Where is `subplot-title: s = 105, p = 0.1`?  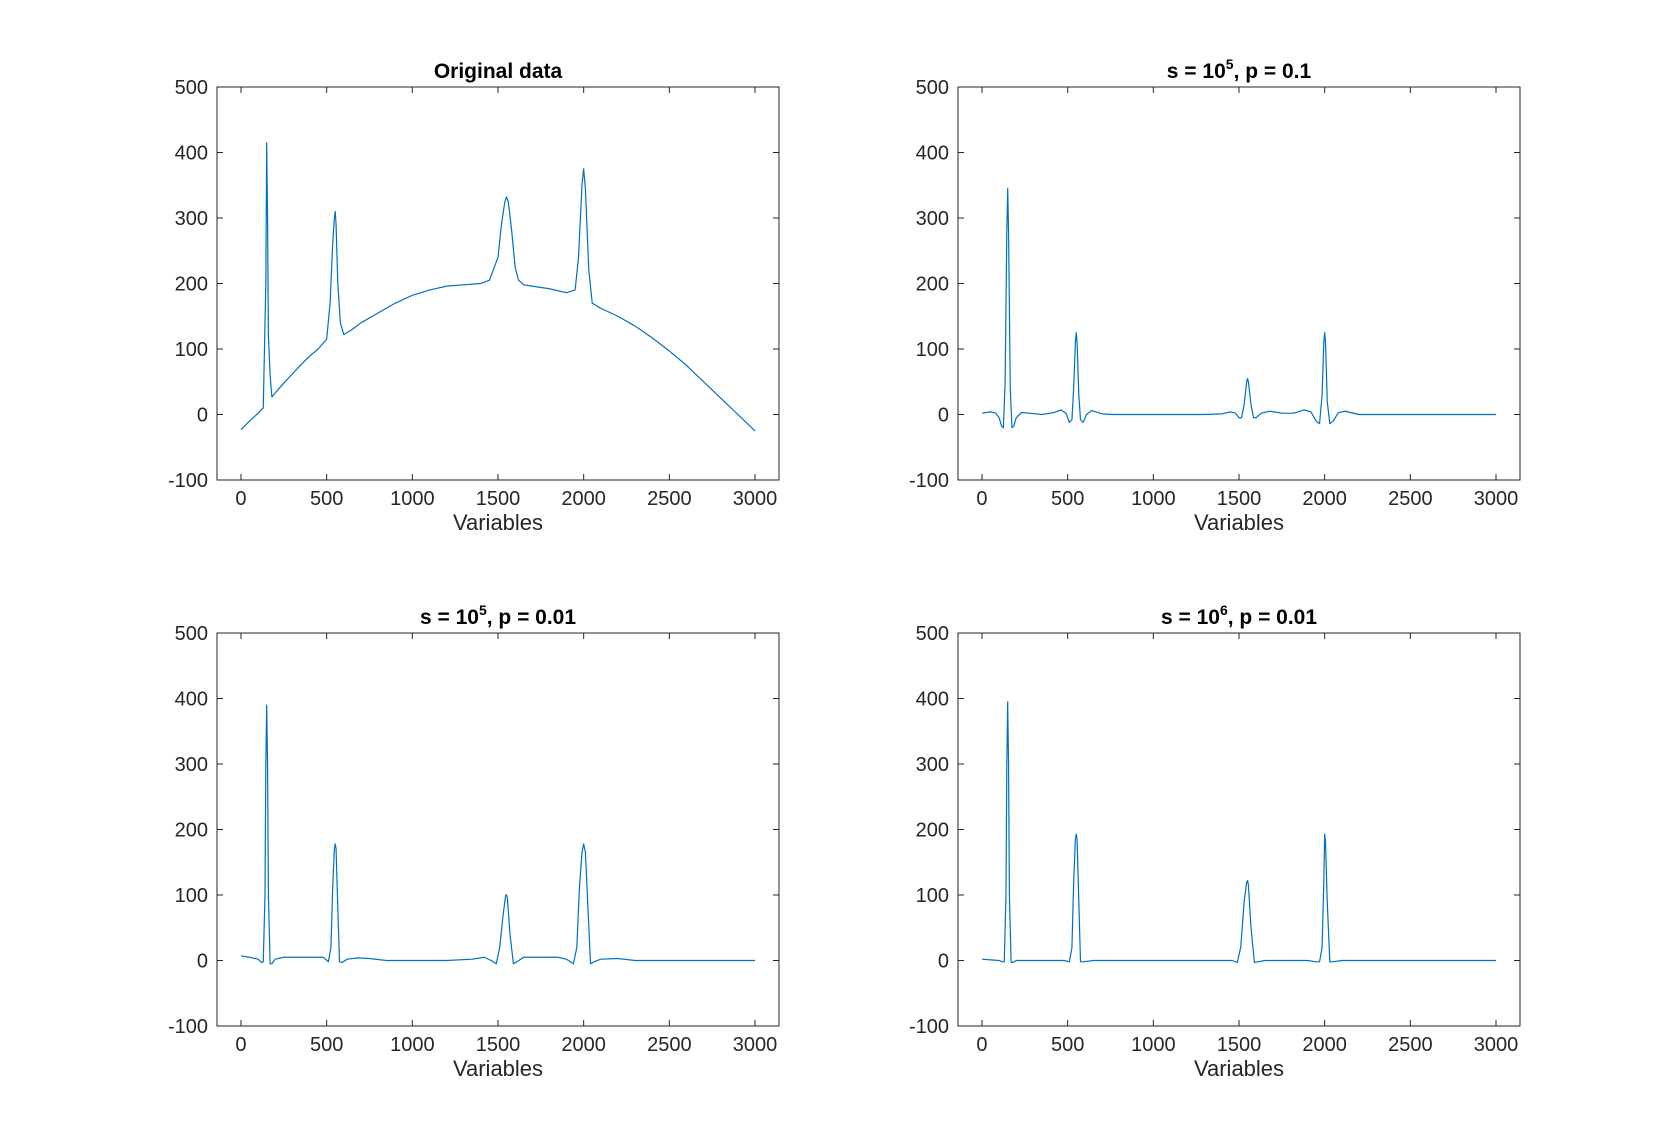 subplot-title: s = 105, p = 0.1 is located at coordinates (1239, 69).